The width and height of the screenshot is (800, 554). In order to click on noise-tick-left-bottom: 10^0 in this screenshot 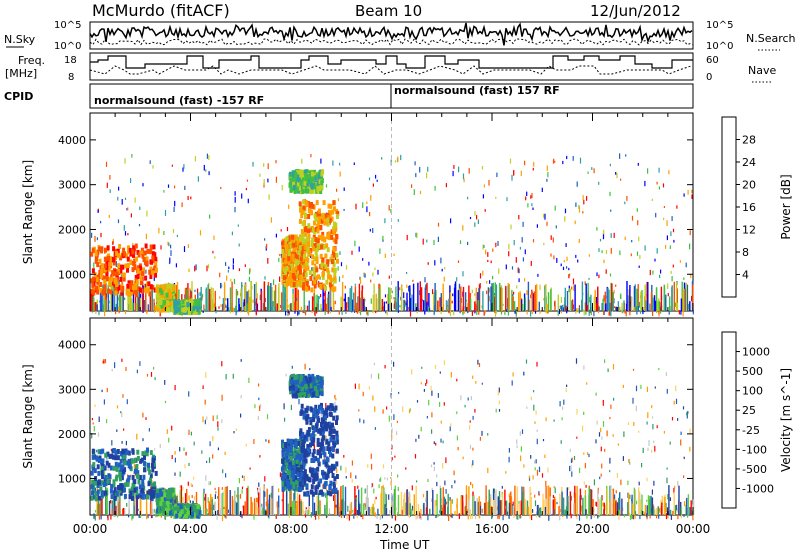, I will do `click(67, 46)`.